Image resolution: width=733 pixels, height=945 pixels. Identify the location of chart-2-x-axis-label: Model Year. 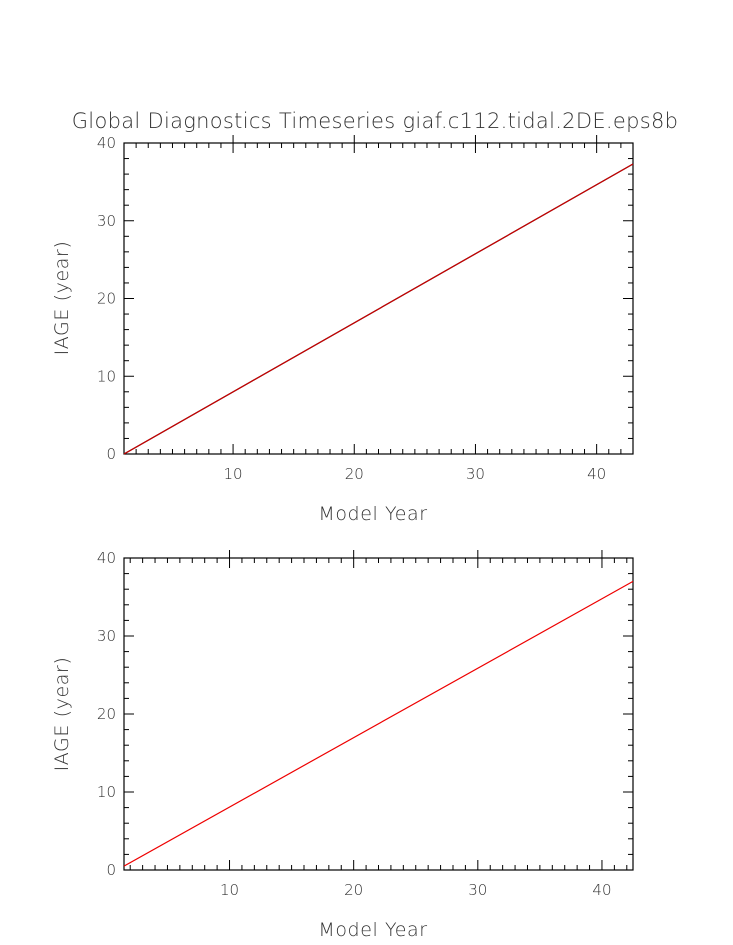
(372, 930).